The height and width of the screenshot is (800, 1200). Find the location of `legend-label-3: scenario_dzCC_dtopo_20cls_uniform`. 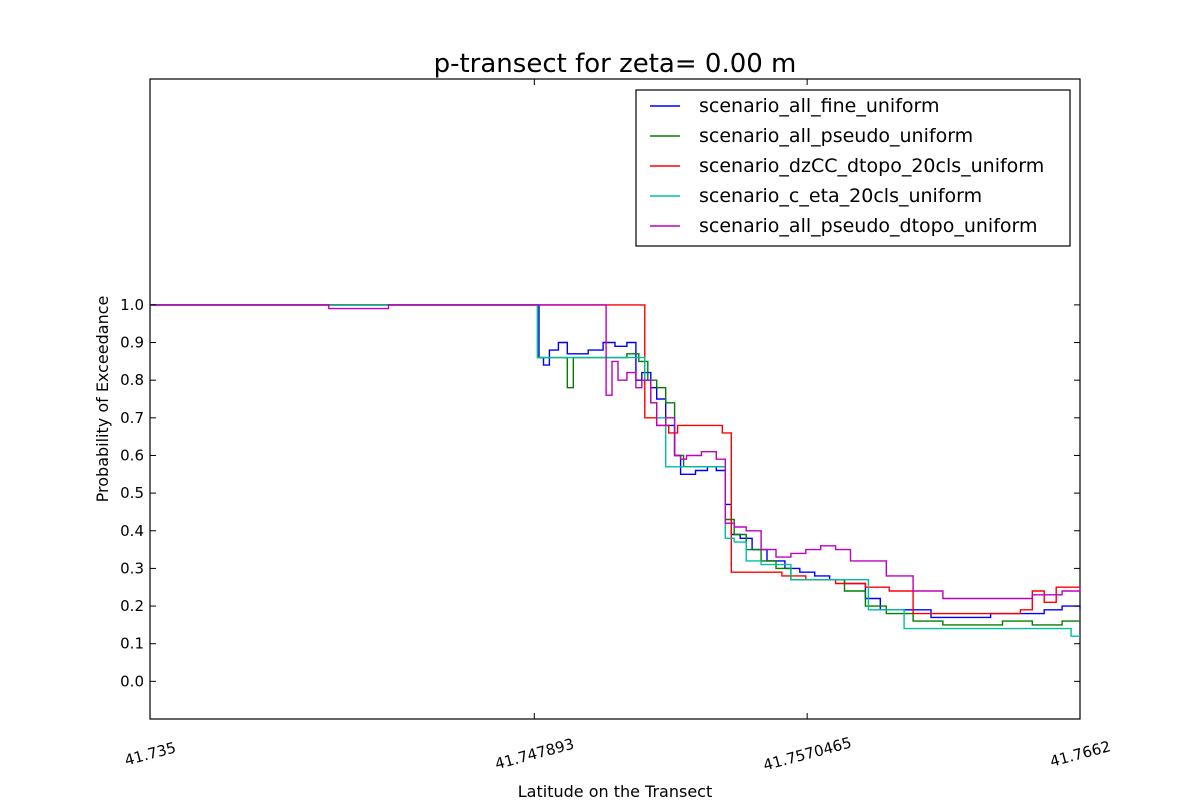

legend-label-3: scenario_dzCC_dtopo_20cls_uniform is located at coordinates (871, 166).